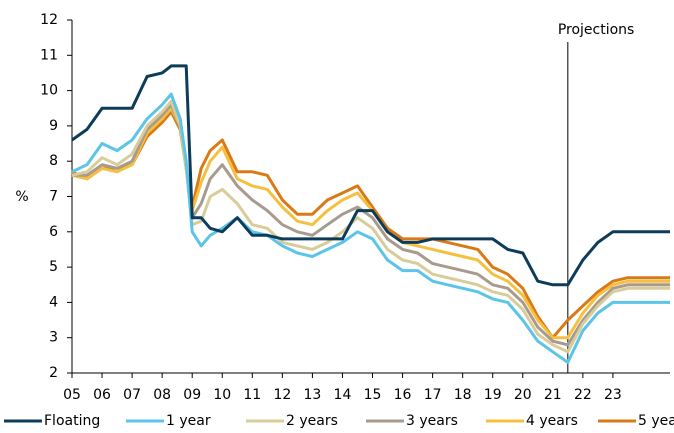 This screenshot has width=674, height=433. I want to click on y-tick-label: 11, so click(49, 55).